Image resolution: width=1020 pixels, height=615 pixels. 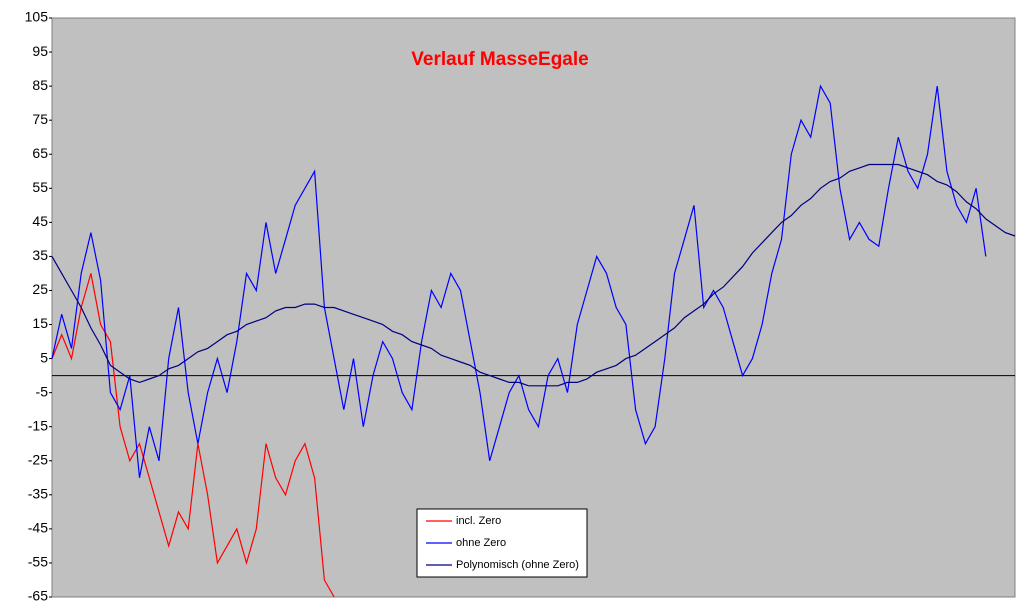 What do you see at coordinates (38, 596) in the screenshot?
I see `y-tick-label: -65` at bounding box center [38, 596].